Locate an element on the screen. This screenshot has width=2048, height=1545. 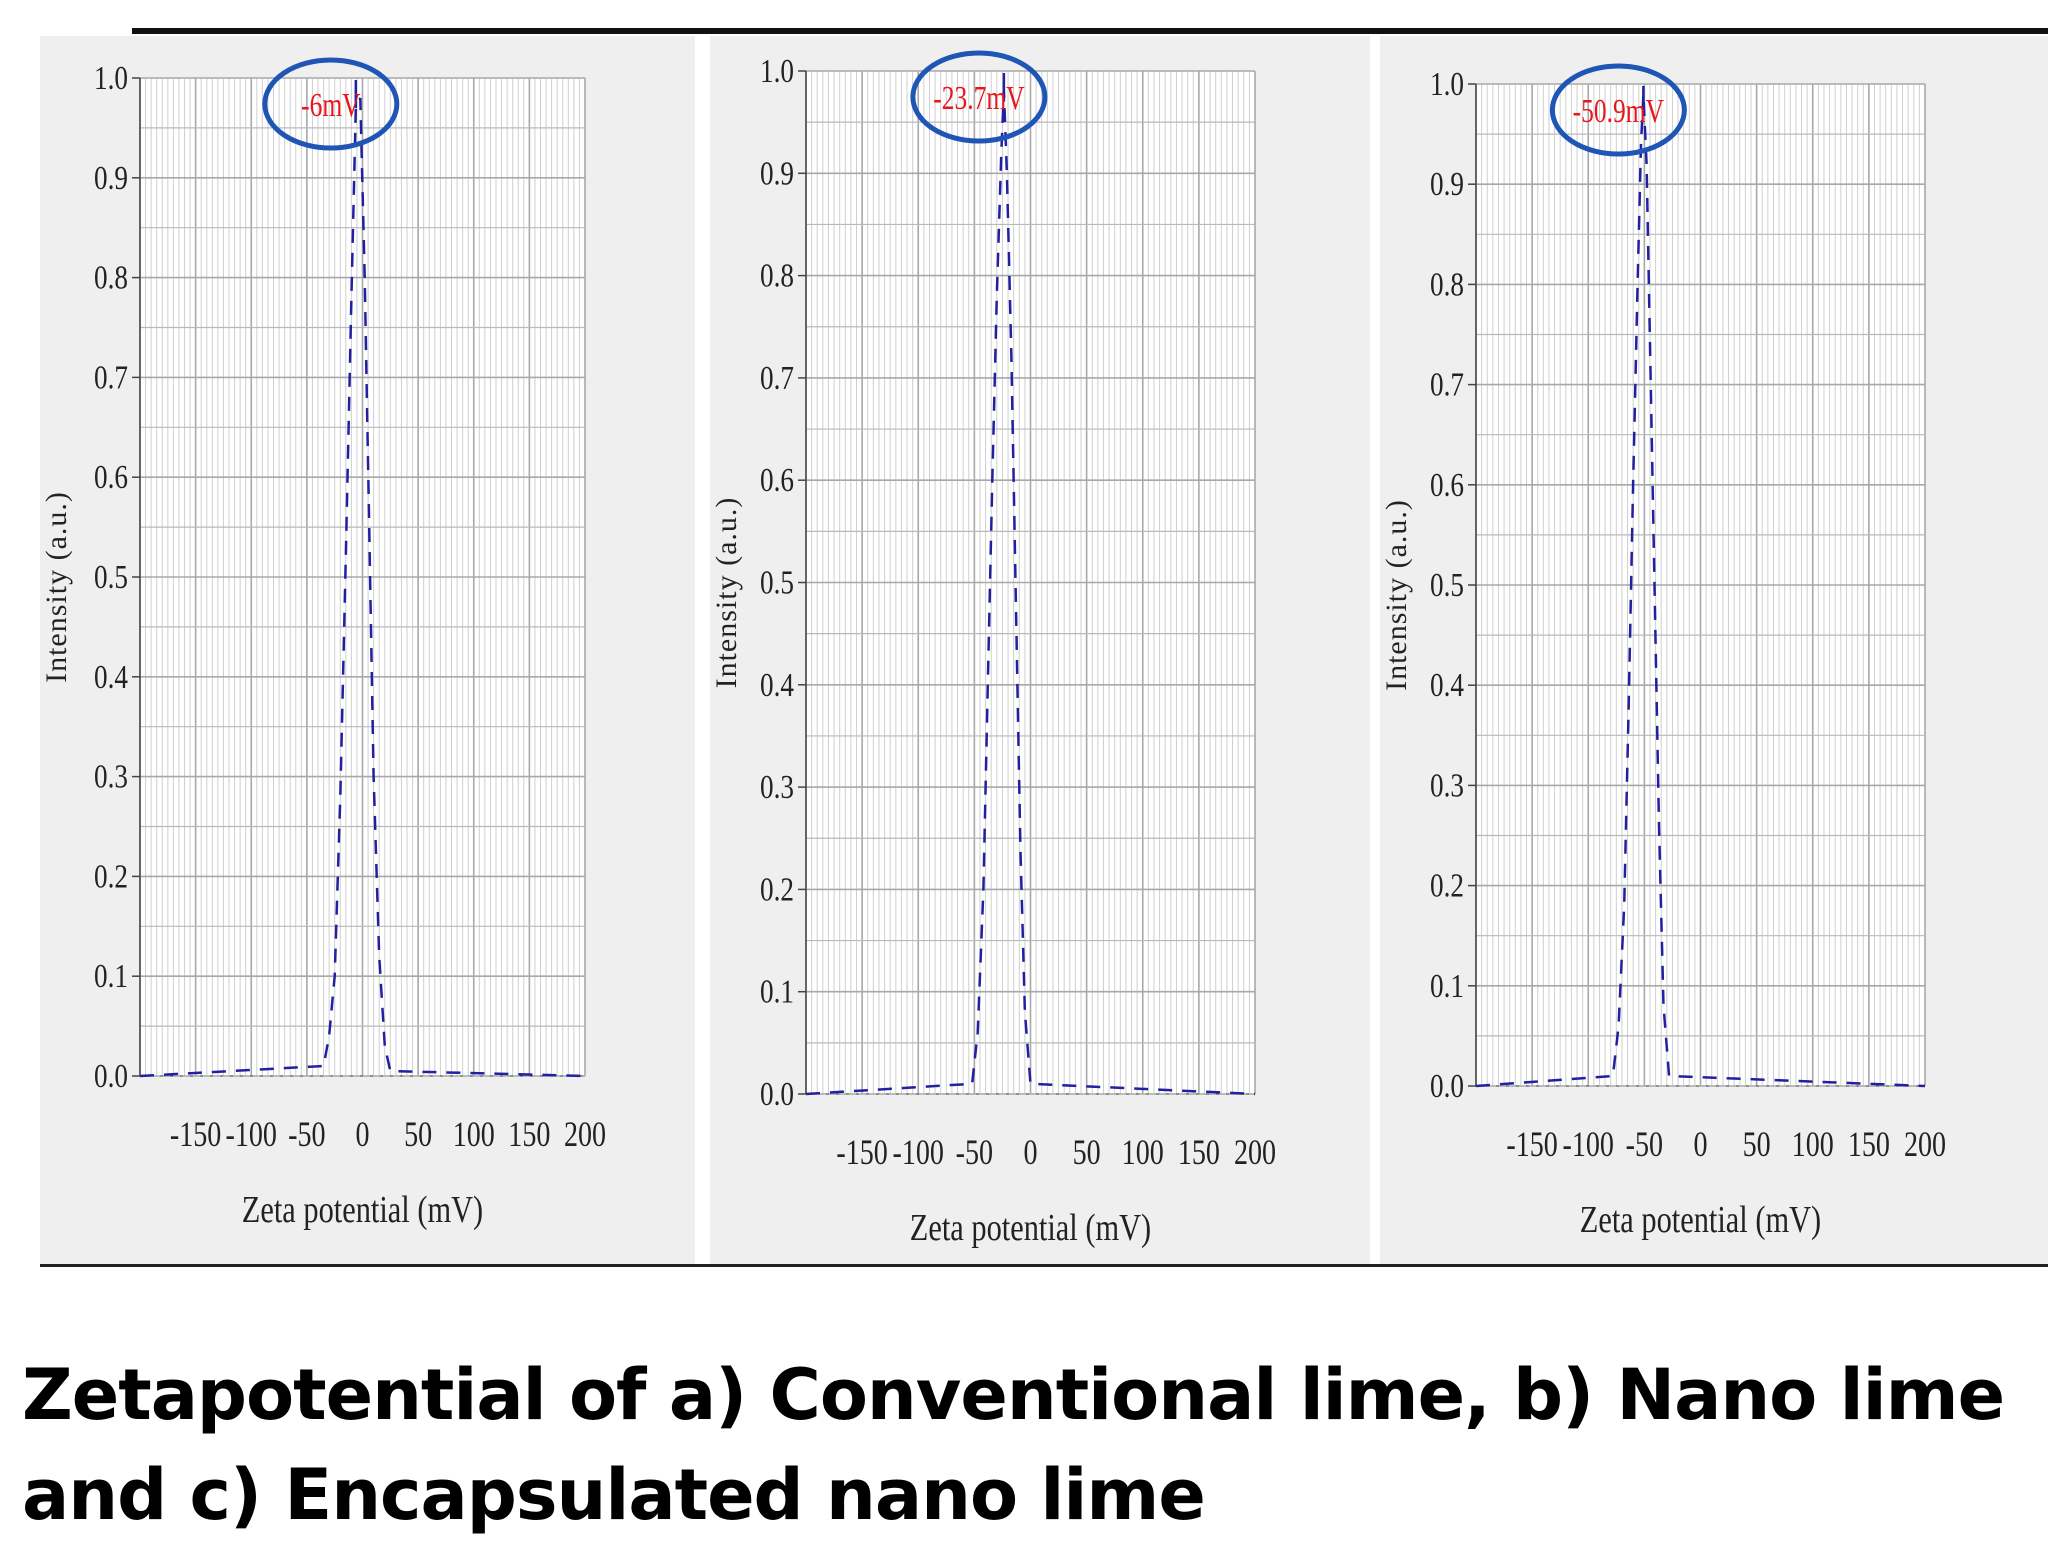
bottom-border-rule is located at coordinates (1044, 1265).